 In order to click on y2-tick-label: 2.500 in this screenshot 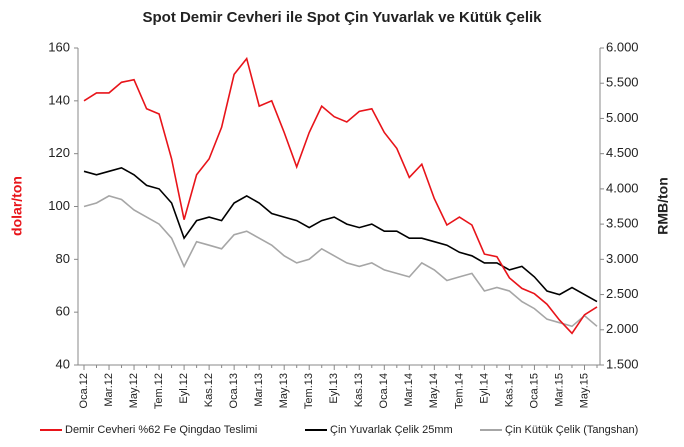, I will do `click(622, 293)`.